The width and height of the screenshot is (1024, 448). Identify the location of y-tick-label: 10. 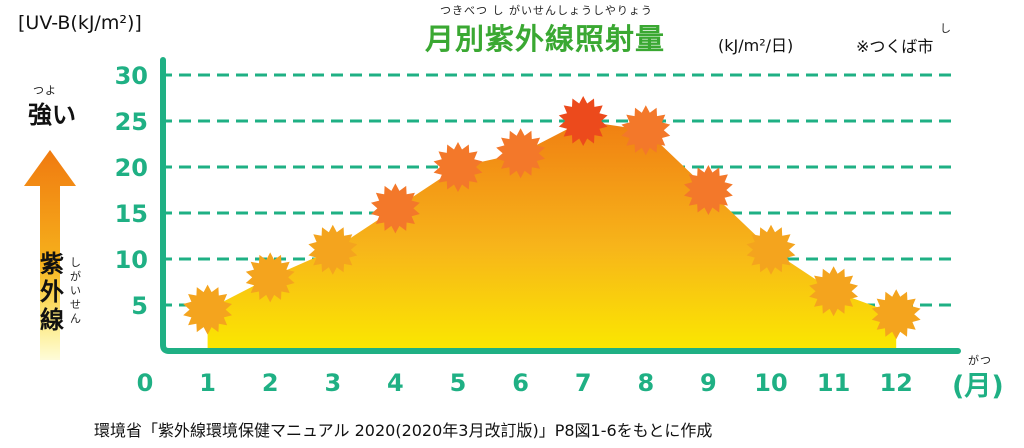
(131, 260).